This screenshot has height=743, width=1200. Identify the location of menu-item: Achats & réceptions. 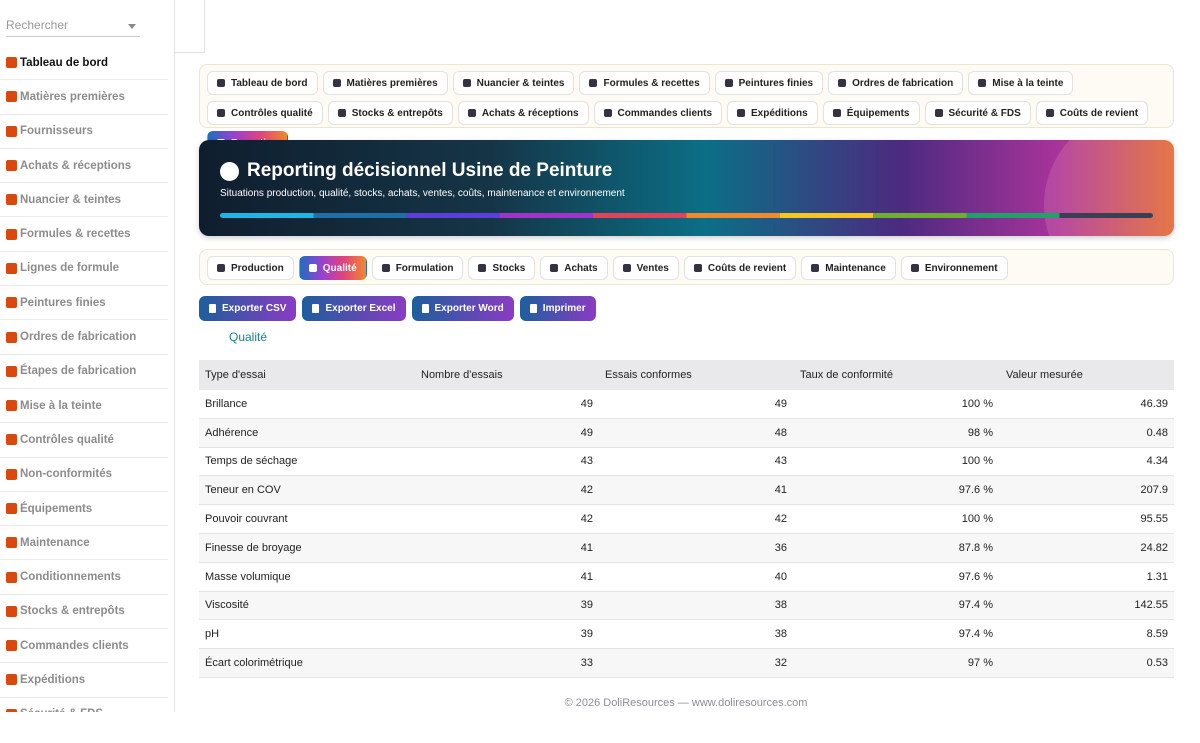
(84, 166).